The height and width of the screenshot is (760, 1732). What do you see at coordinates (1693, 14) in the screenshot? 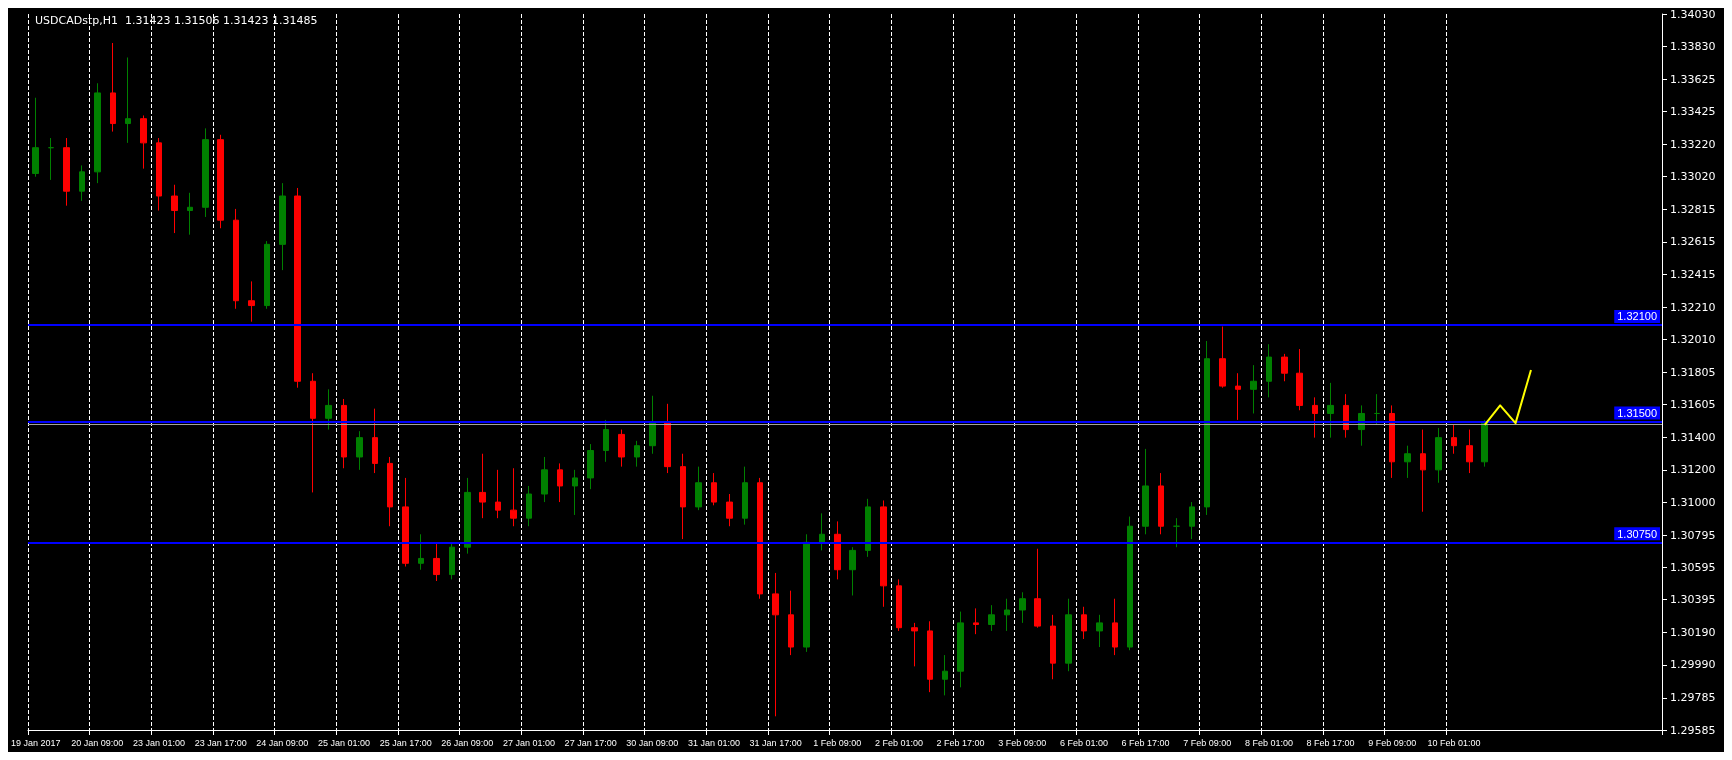
I see `y-tick-label: 1.34030` at bounding box center [1693, 14].